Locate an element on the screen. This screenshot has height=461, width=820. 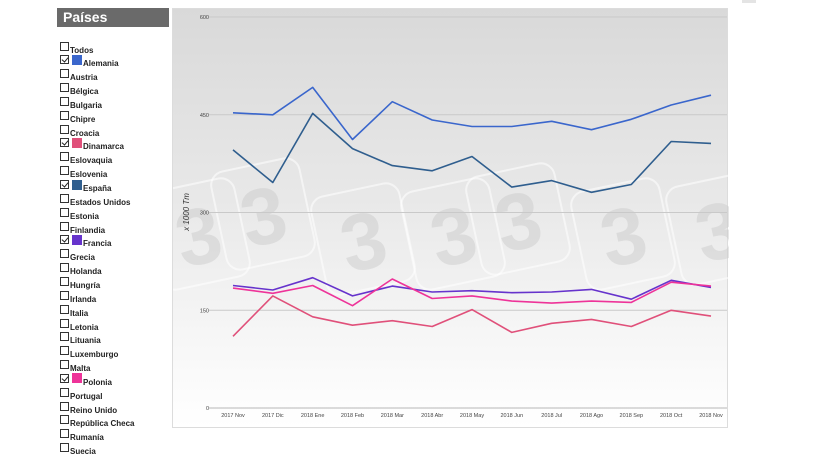
country-item-luxemburgo: Luxemburgo is located at coordinates (89, 352).